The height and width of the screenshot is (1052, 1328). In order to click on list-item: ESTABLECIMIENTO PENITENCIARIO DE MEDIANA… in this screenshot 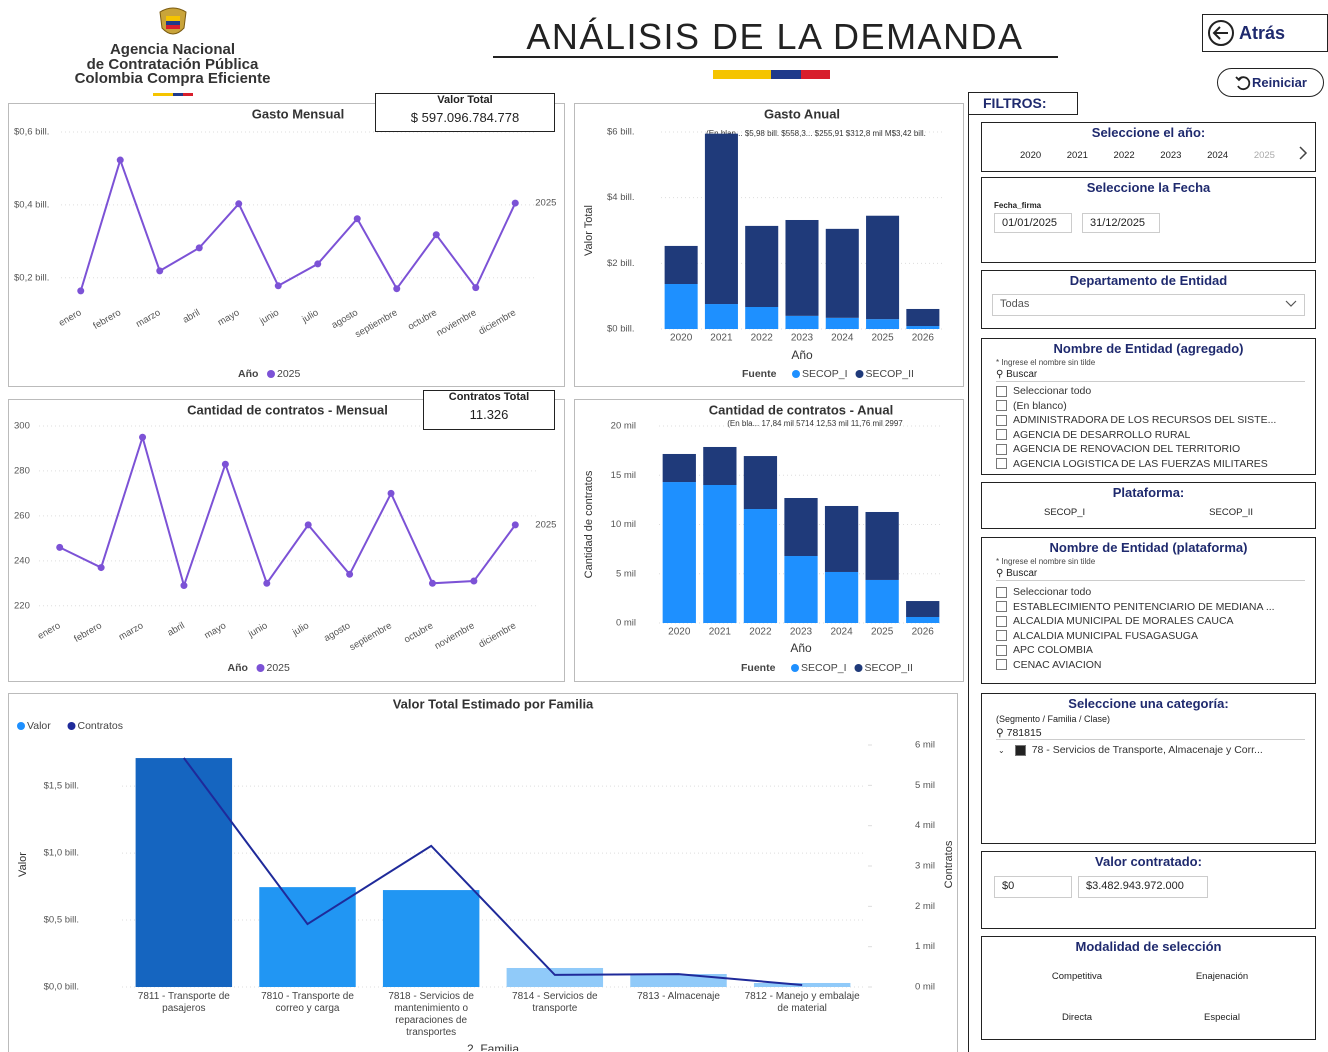, I will do `click(1148, 607)`.